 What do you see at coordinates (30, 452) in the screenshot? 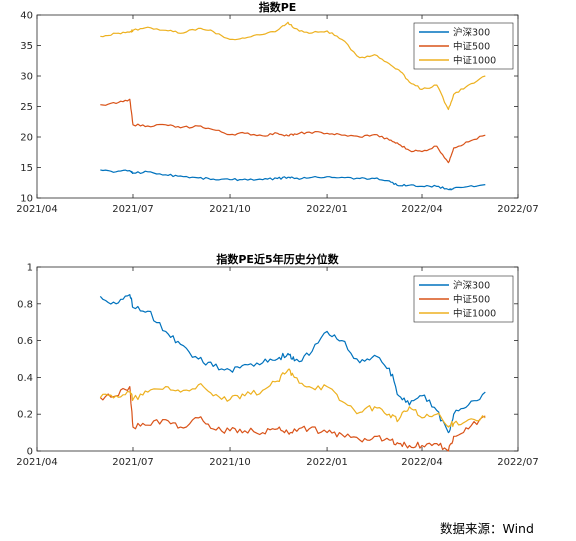
I see `y-tick-label: 0` at bounding box center [30, 452].